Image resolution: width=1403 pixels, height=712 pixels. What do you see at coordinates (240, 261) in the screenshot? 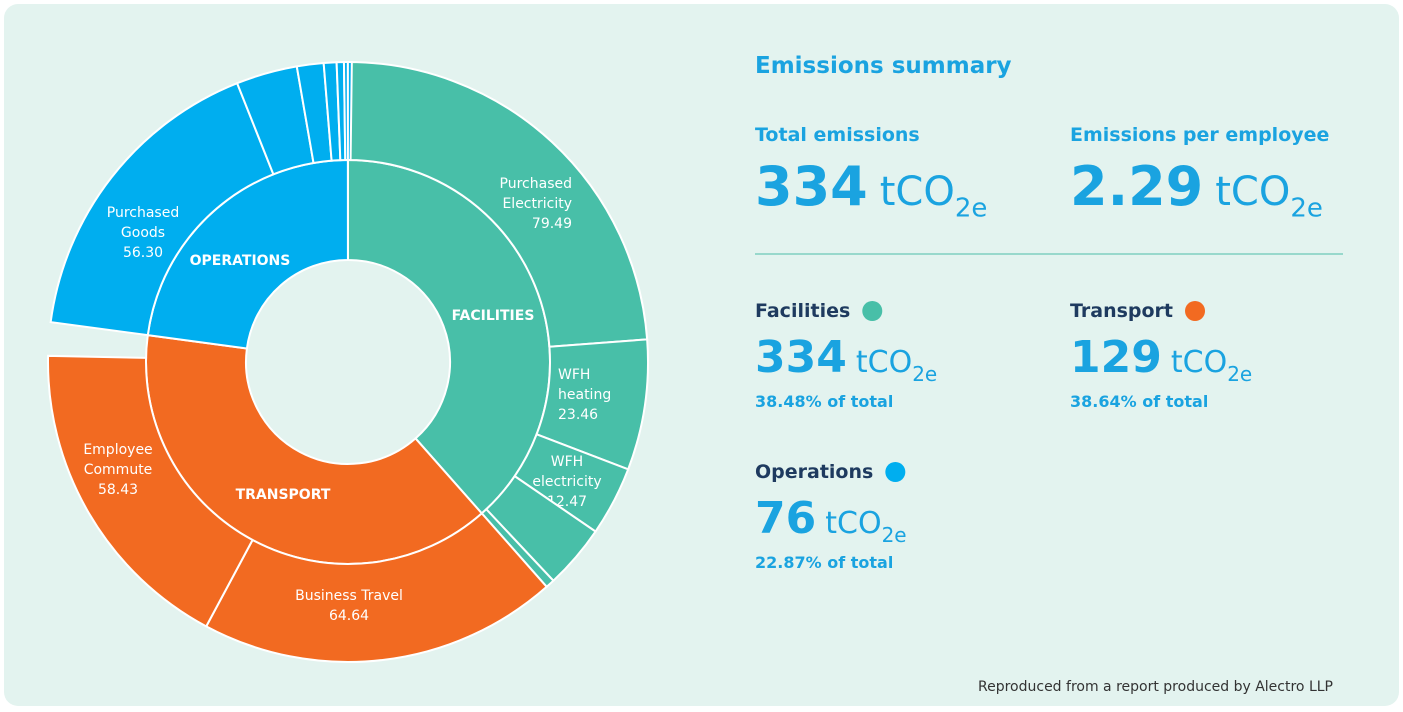
I see `inner-label: OPERATIONS` at bounding box center [240, 261].